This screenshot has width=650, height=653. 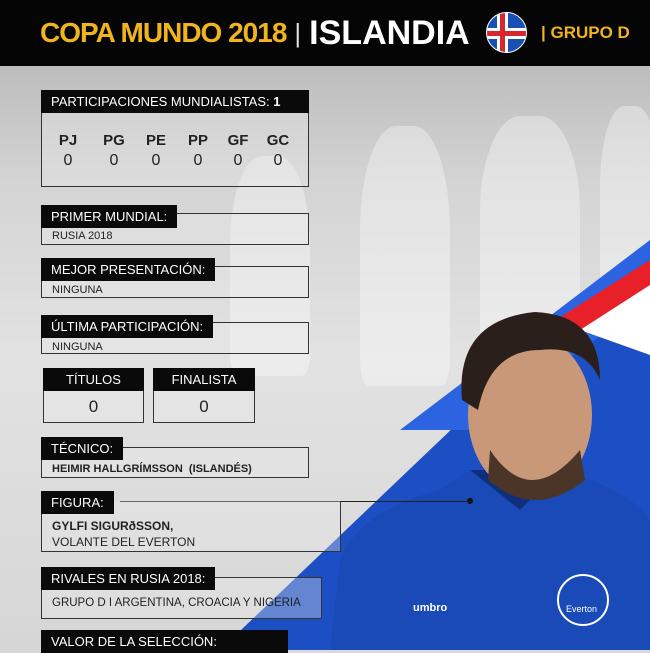 I want to click on stat-value-gf: 0, so click(x=238, y=160).